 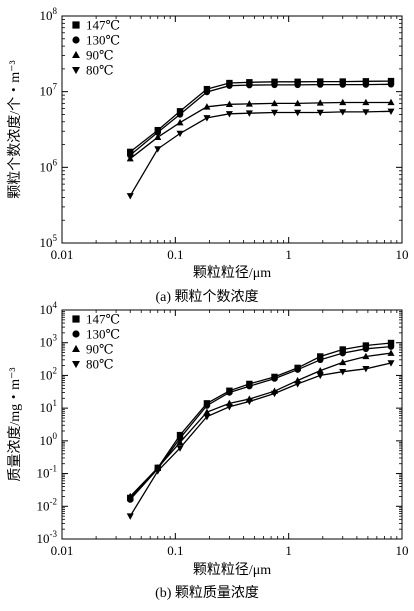 I want to click on x-tick-label: 1, so click(x=288, y=254).